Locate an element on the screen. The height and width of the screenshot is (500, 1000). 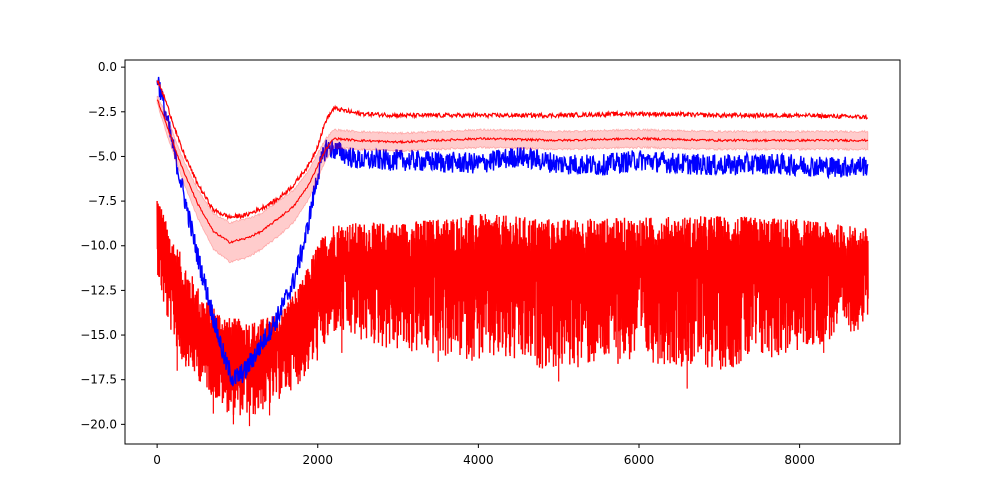
y-tick-label: −20.0 is located at coordinates (98, 424).